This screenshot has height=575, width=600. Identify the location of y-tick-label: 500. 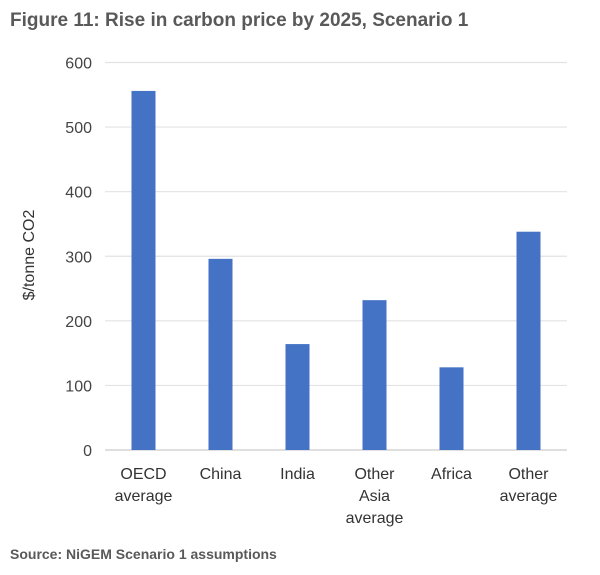
(78, 128).